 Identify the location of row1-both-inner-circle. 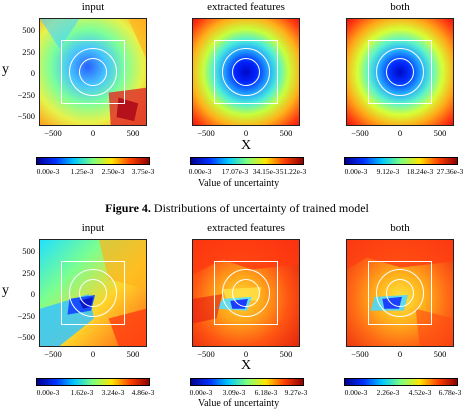
(400, 72).